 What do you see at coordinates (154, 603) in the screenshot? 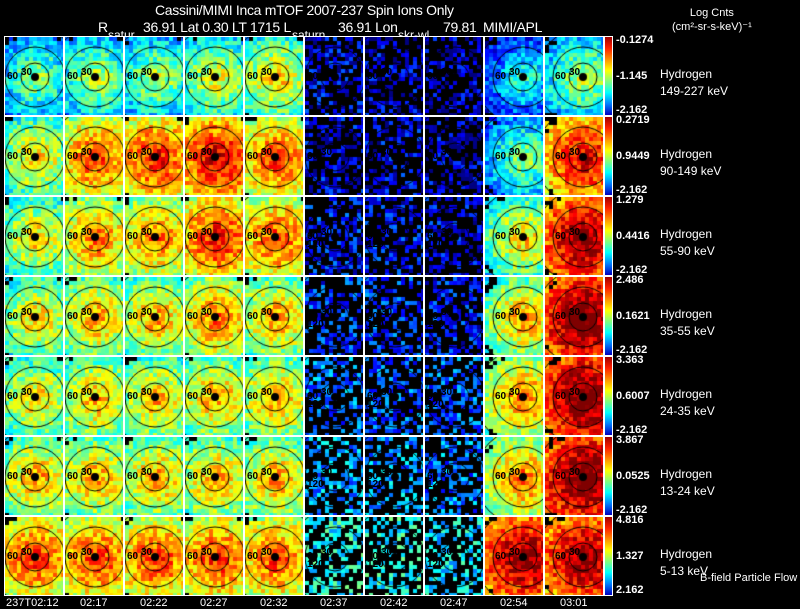
I see `time-tick-label: 02:22` at bounding box center [154, 603].